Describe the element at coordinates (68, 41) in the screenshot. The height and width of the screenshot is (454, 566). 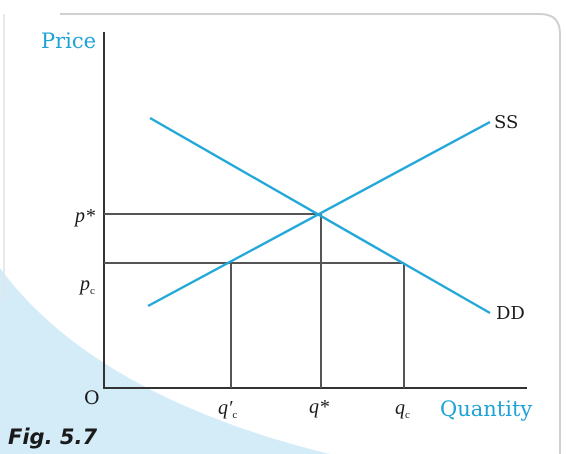
I see `y-axis-label: Price` at that location.